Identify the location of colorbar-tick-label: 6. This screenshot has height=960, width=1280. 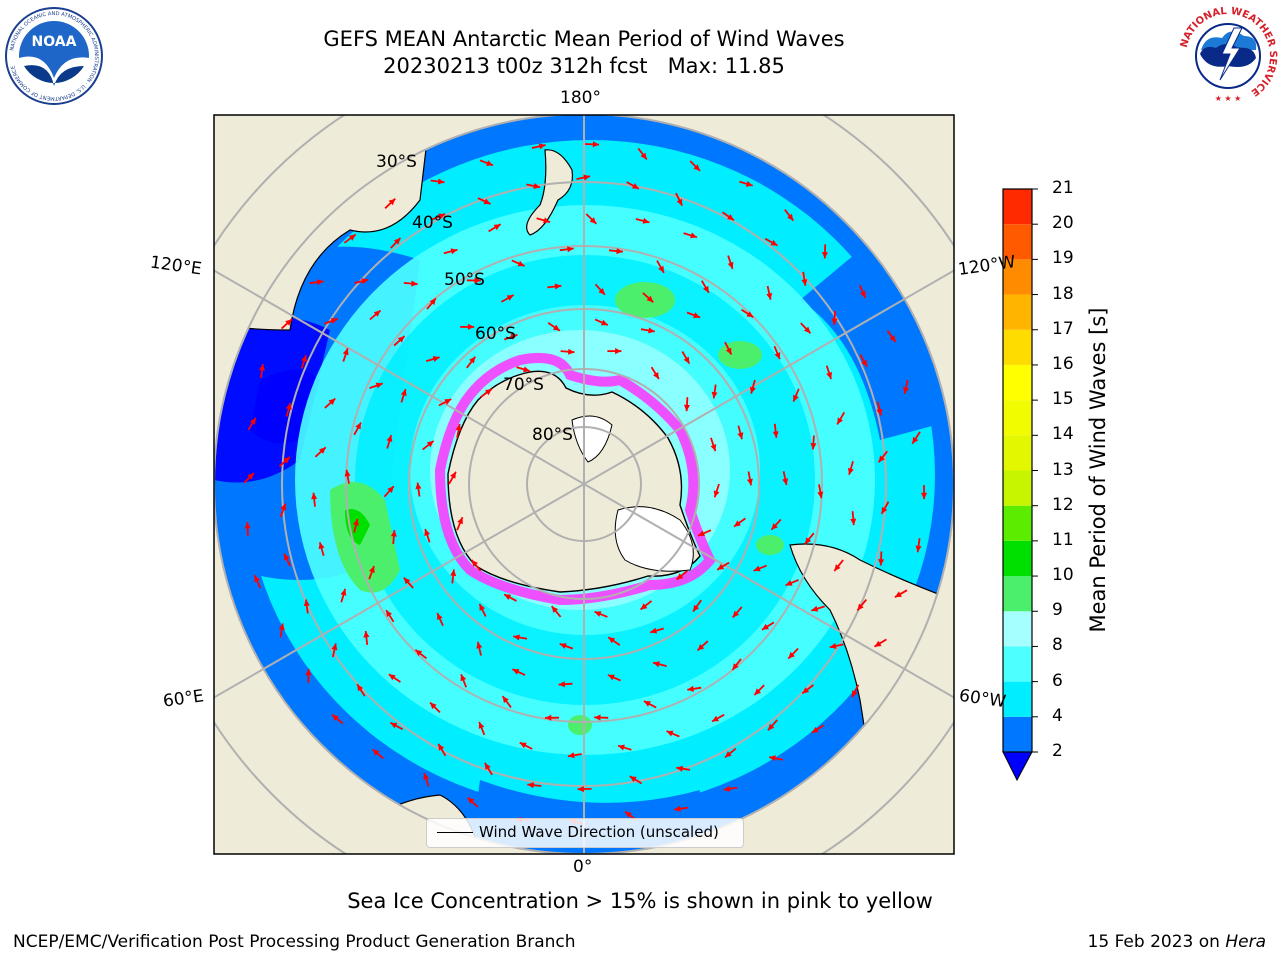
(1057, 680).